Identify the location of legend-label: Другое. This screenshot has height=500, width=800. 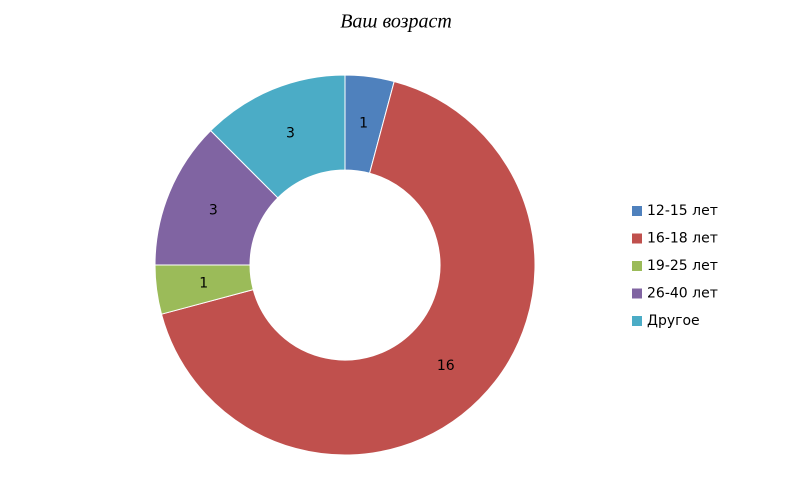
(673, 321).